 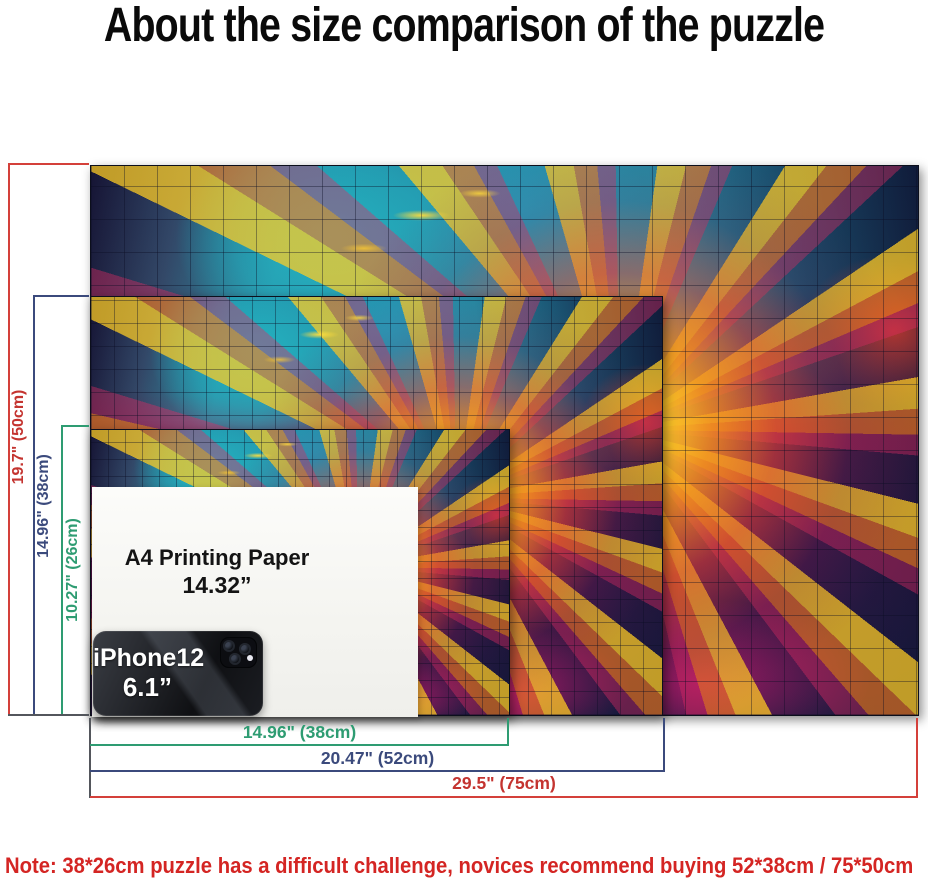 What do you see at coordinates (377, 771) in the screenshot?
I see `dim-52cm-hline` at bounding box center [377, 771].